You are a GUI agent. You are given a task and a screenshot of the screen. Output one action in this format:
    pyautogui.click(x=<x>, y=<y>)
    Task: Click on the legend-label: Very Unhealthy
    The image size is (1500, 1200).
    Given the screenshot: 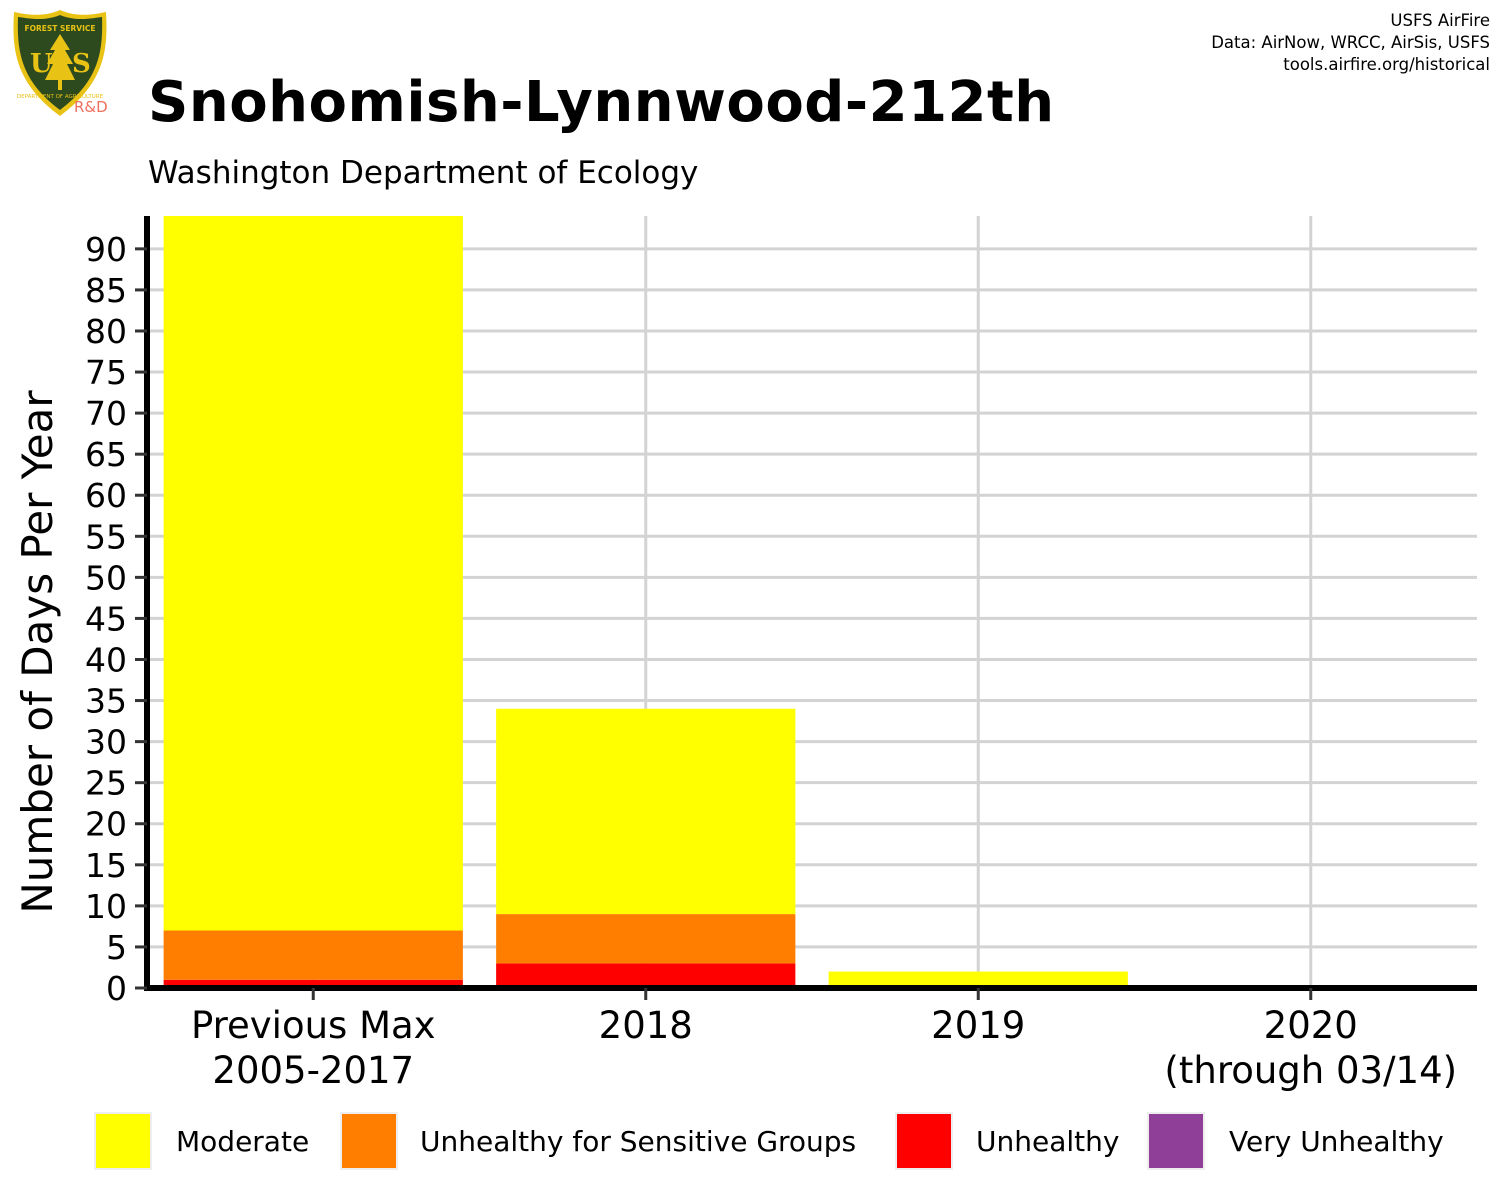 What is the action you would take?
    pyautogui.click(x=1336, y=1141)
    